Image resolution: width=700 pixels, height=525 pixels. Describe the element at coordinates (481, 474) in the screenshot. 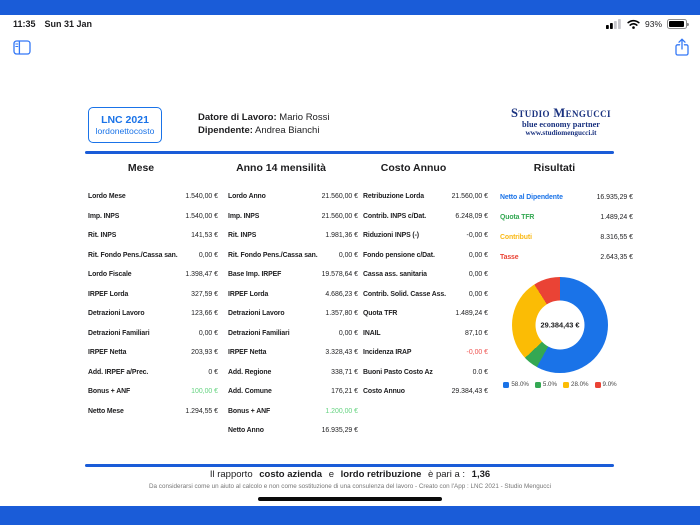

I see `ratio-value: 1,36` at that location.